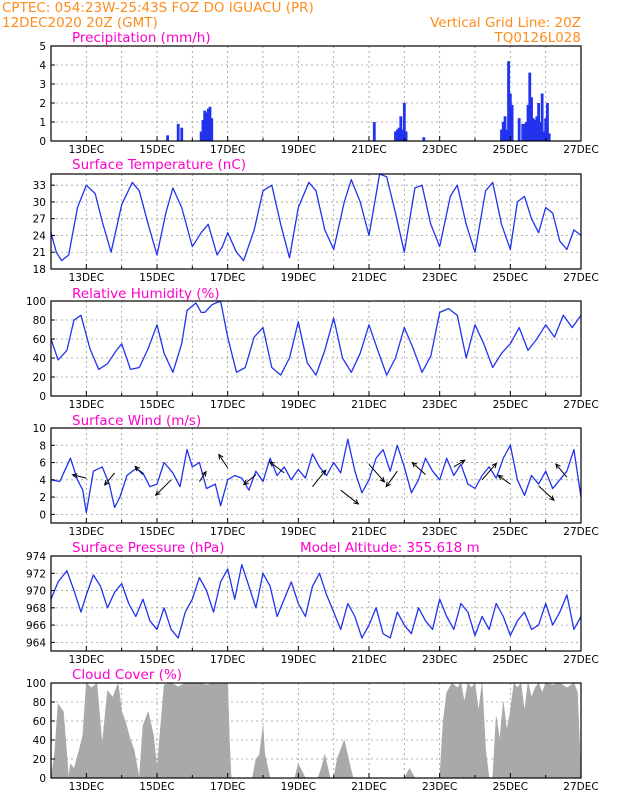 This screenshot has height=800, width=618. I want to click on precip-frame, so click(316, 93).